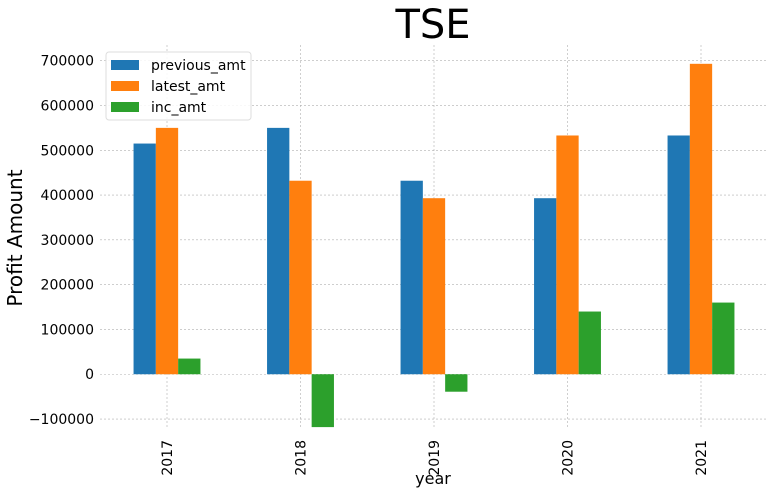 The height and width of the screenshot is (492, 775). Describe the element at coordinates (678, 255) in the screenshot. I see `bar-previous_amt-2021` at that location.